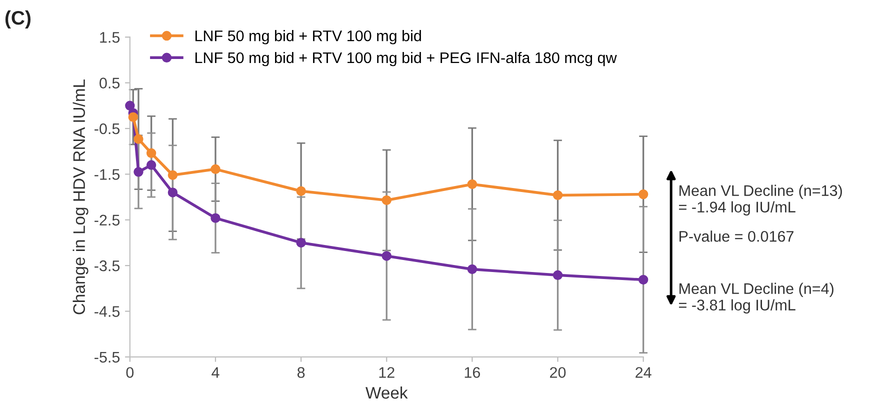  I want to click on y-tick-label: -5.5, so click(107, 357).